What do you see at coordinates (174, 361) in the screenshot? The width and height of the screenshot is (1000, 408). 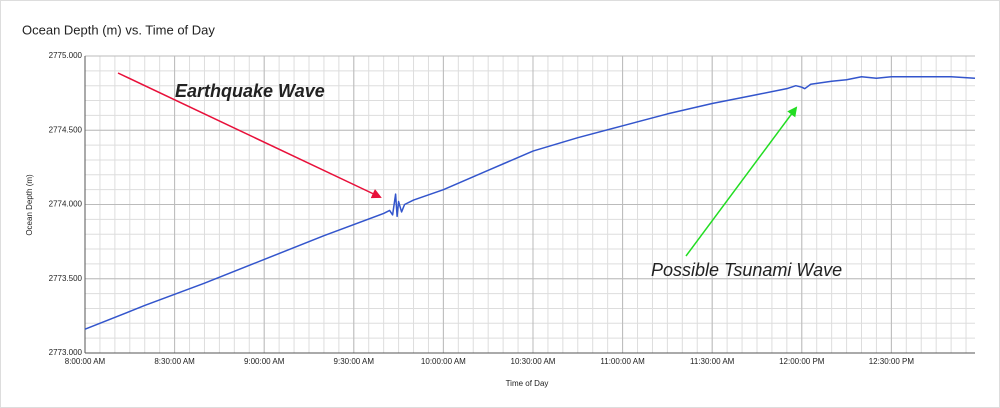 I see `x-tick-label: 8:30:00 AM` at bounding box center [174, 361].